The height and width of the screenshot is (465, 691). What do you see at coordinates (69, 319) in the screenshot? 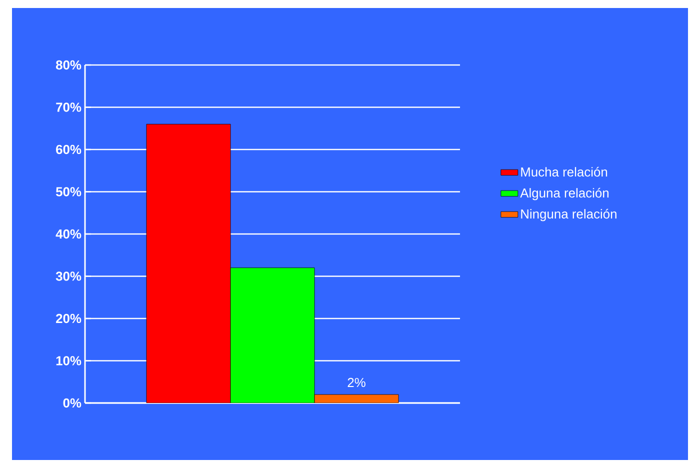
I see `y-tick-label: 20%` at bounding box center [69, 319].